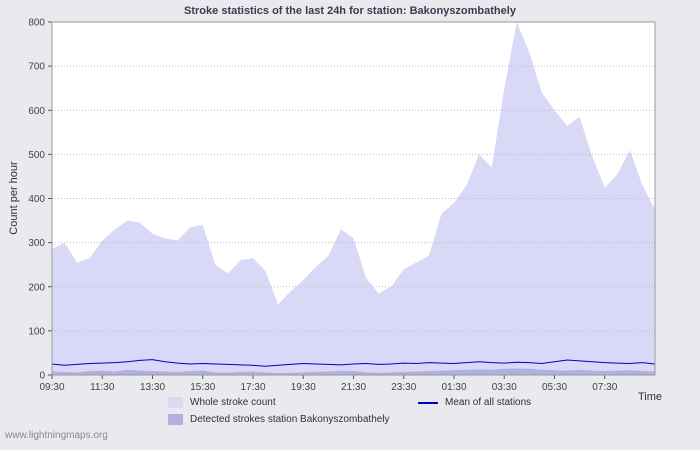 This screenshot has height=450, width=700. I want to click on svg-text: 21:30, so click(353, 387).